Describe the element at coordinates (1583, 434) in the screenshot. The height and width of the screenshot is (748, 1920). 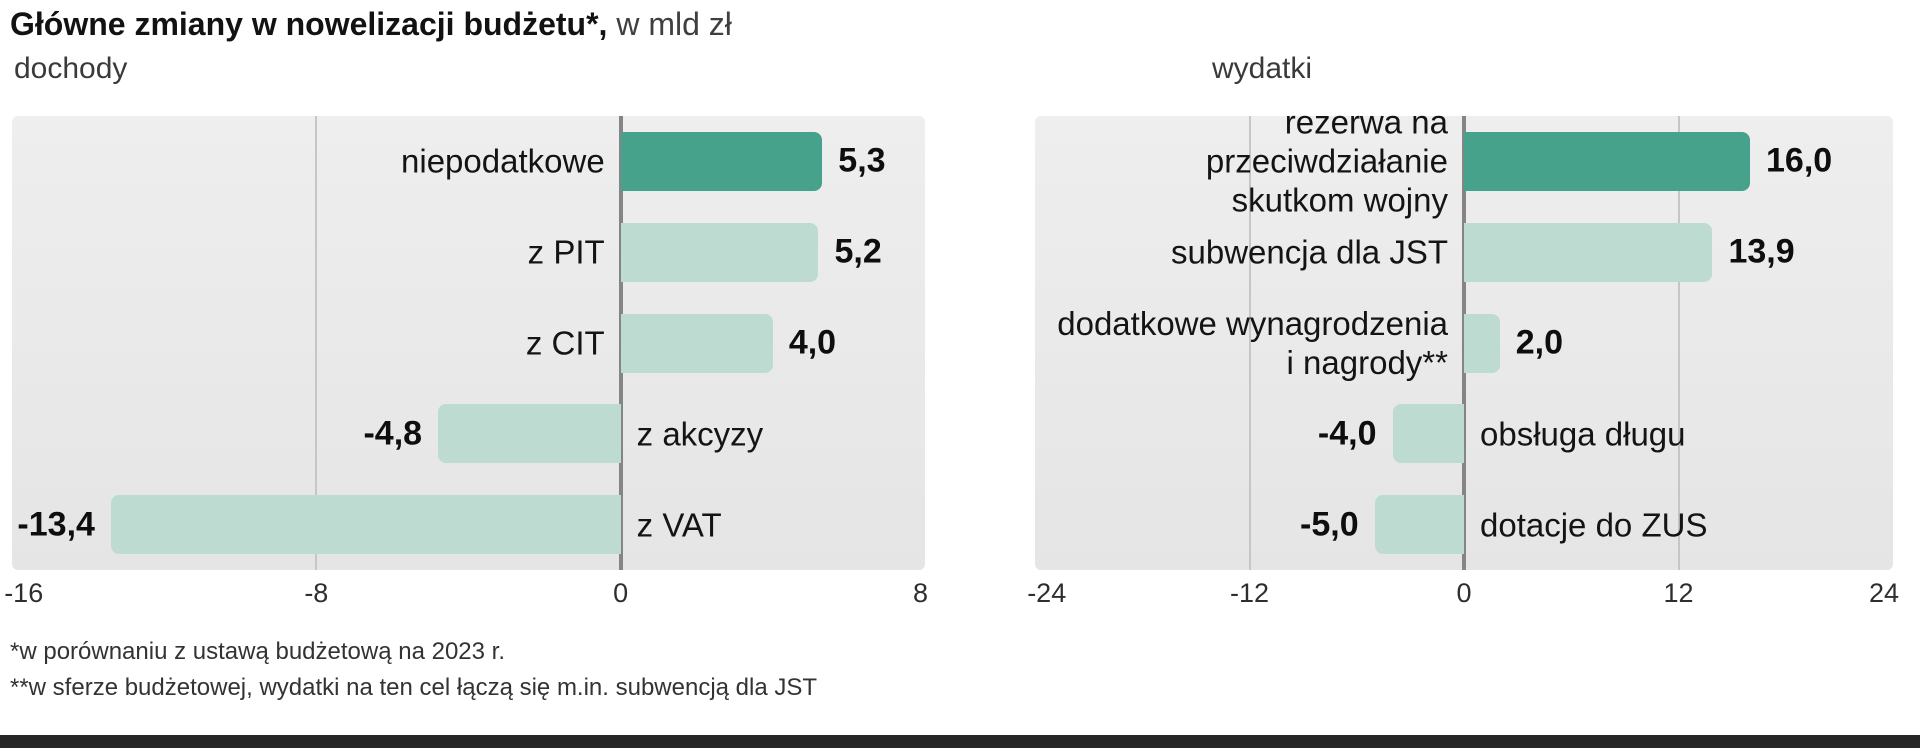
I see `category-label: obsługa długu` at that location.